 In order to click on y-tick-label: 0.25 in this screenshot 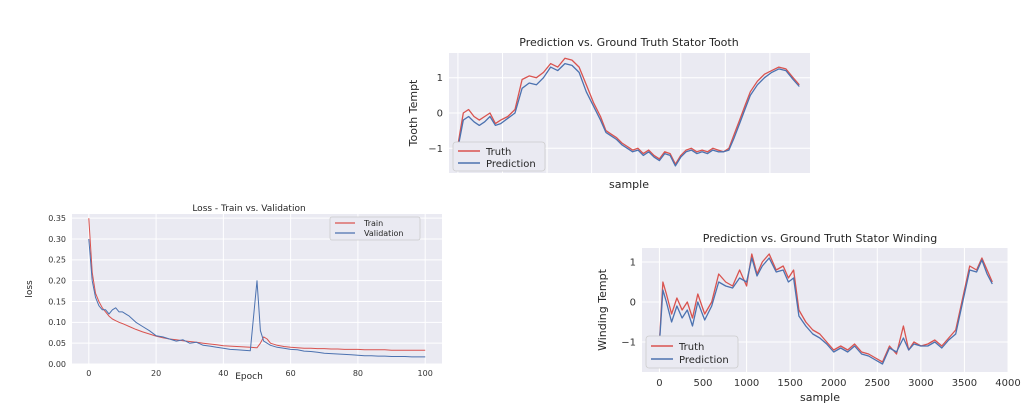, I will do `click(57, 260)`.